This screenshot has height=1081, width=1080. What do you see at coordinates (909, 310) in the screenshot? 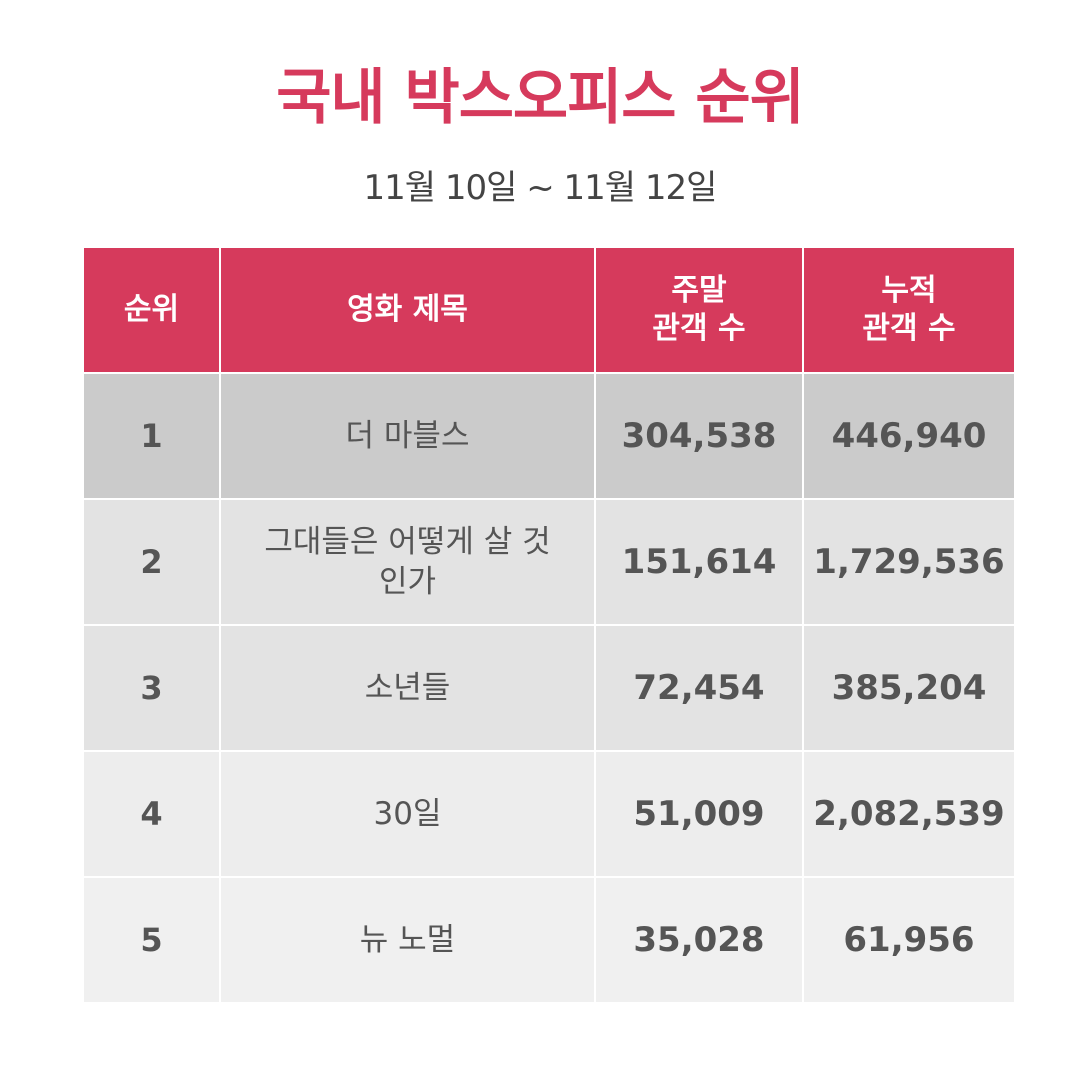
I see `header-total-audience: 누적 관객 수` at bounding box center [909, 310].